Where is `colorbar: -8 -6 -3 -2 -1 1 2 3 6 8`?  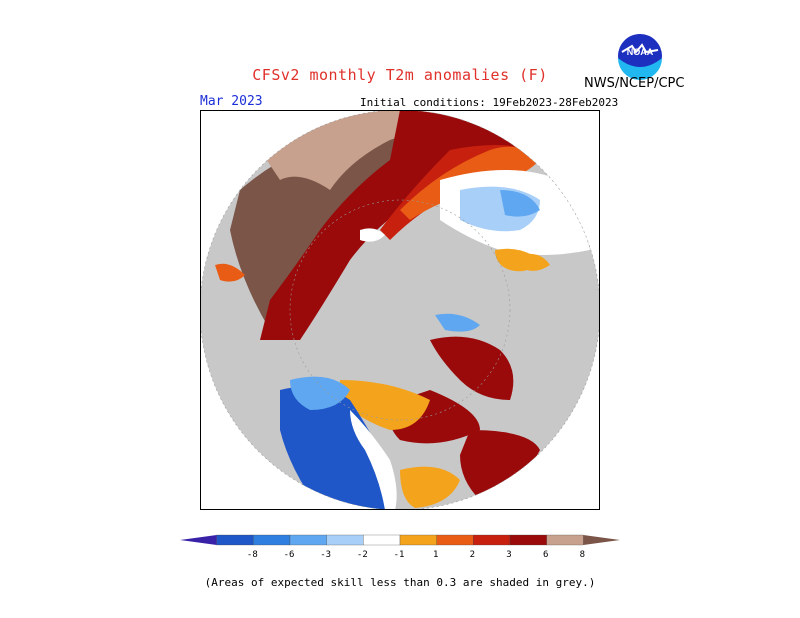 colorbar: -8 -6 -3 -2 -1 1 2 3 6 8 is located at coordinates (400, 547).